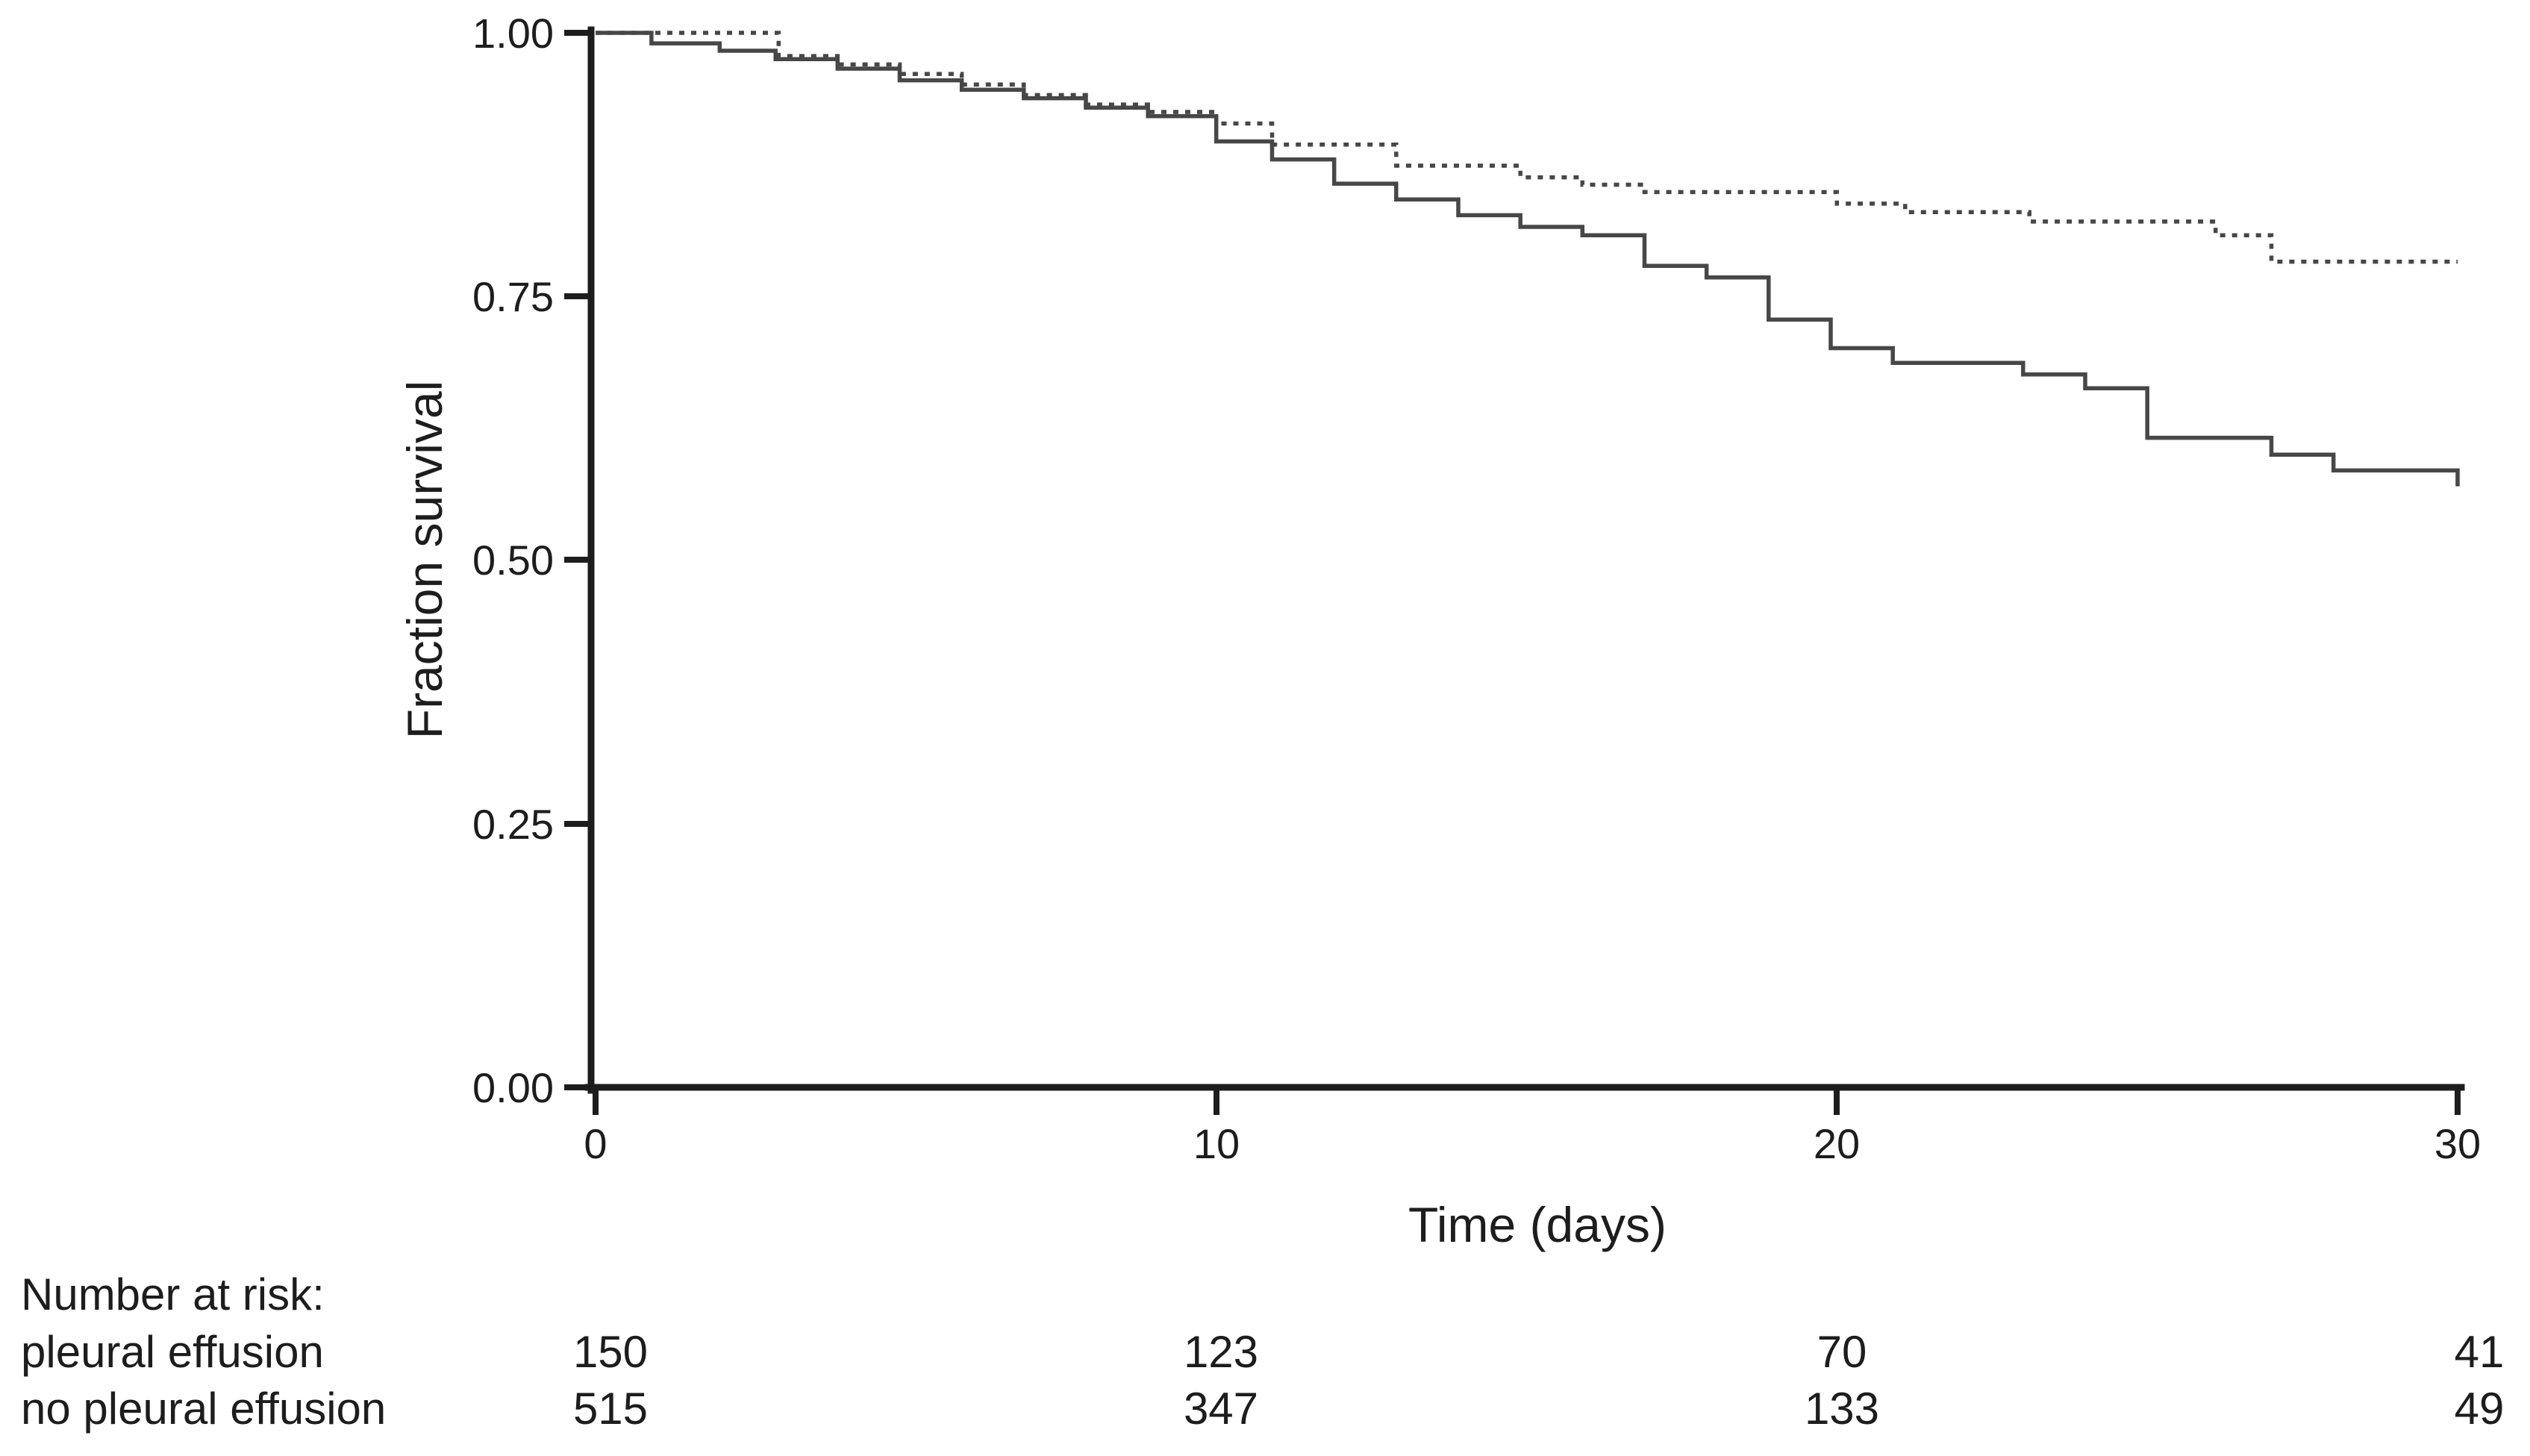  I want to click on risk-count: 70, so click(1842, 1352).